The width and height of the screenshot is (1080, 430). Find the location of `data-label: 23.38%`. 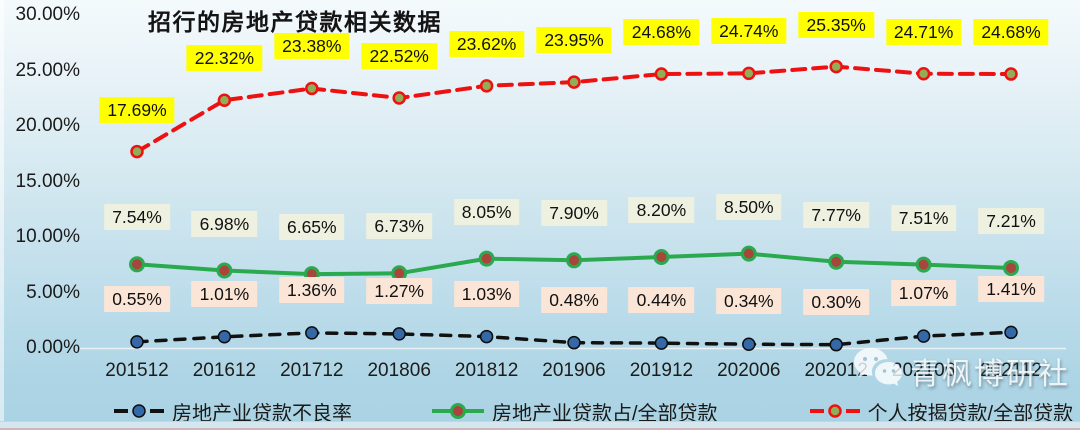

data-label: 23.38% is located at coordinates (312, 46).